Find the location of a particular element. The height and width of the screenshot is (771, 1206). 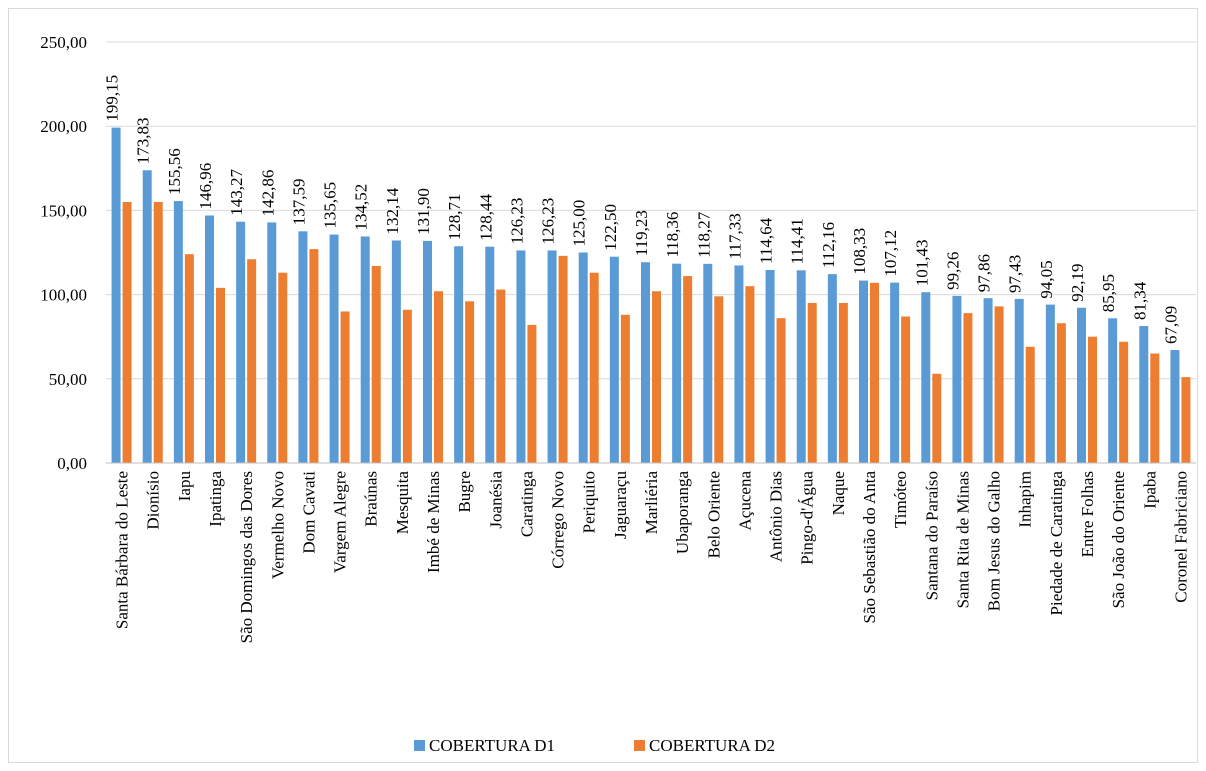

category-label: Joanésia is located at coordinates (495, 500).